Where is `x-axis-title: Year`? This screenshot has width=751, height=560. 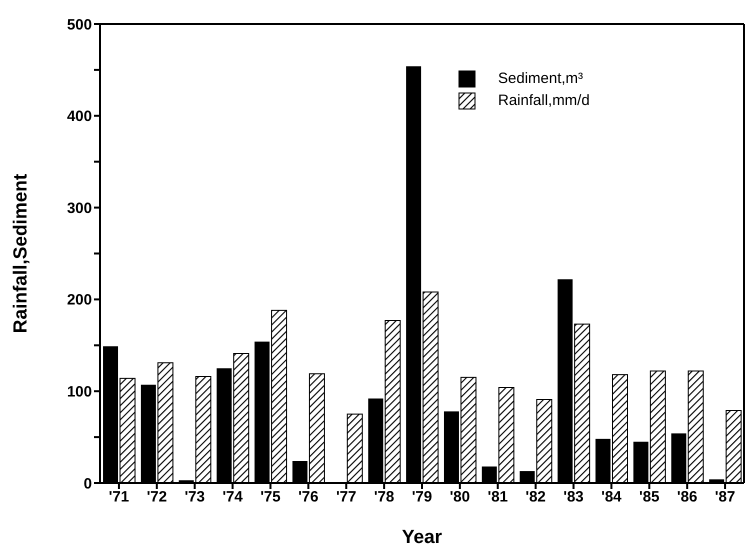
x-axis-title: Year is located at coordinates (422, 537).